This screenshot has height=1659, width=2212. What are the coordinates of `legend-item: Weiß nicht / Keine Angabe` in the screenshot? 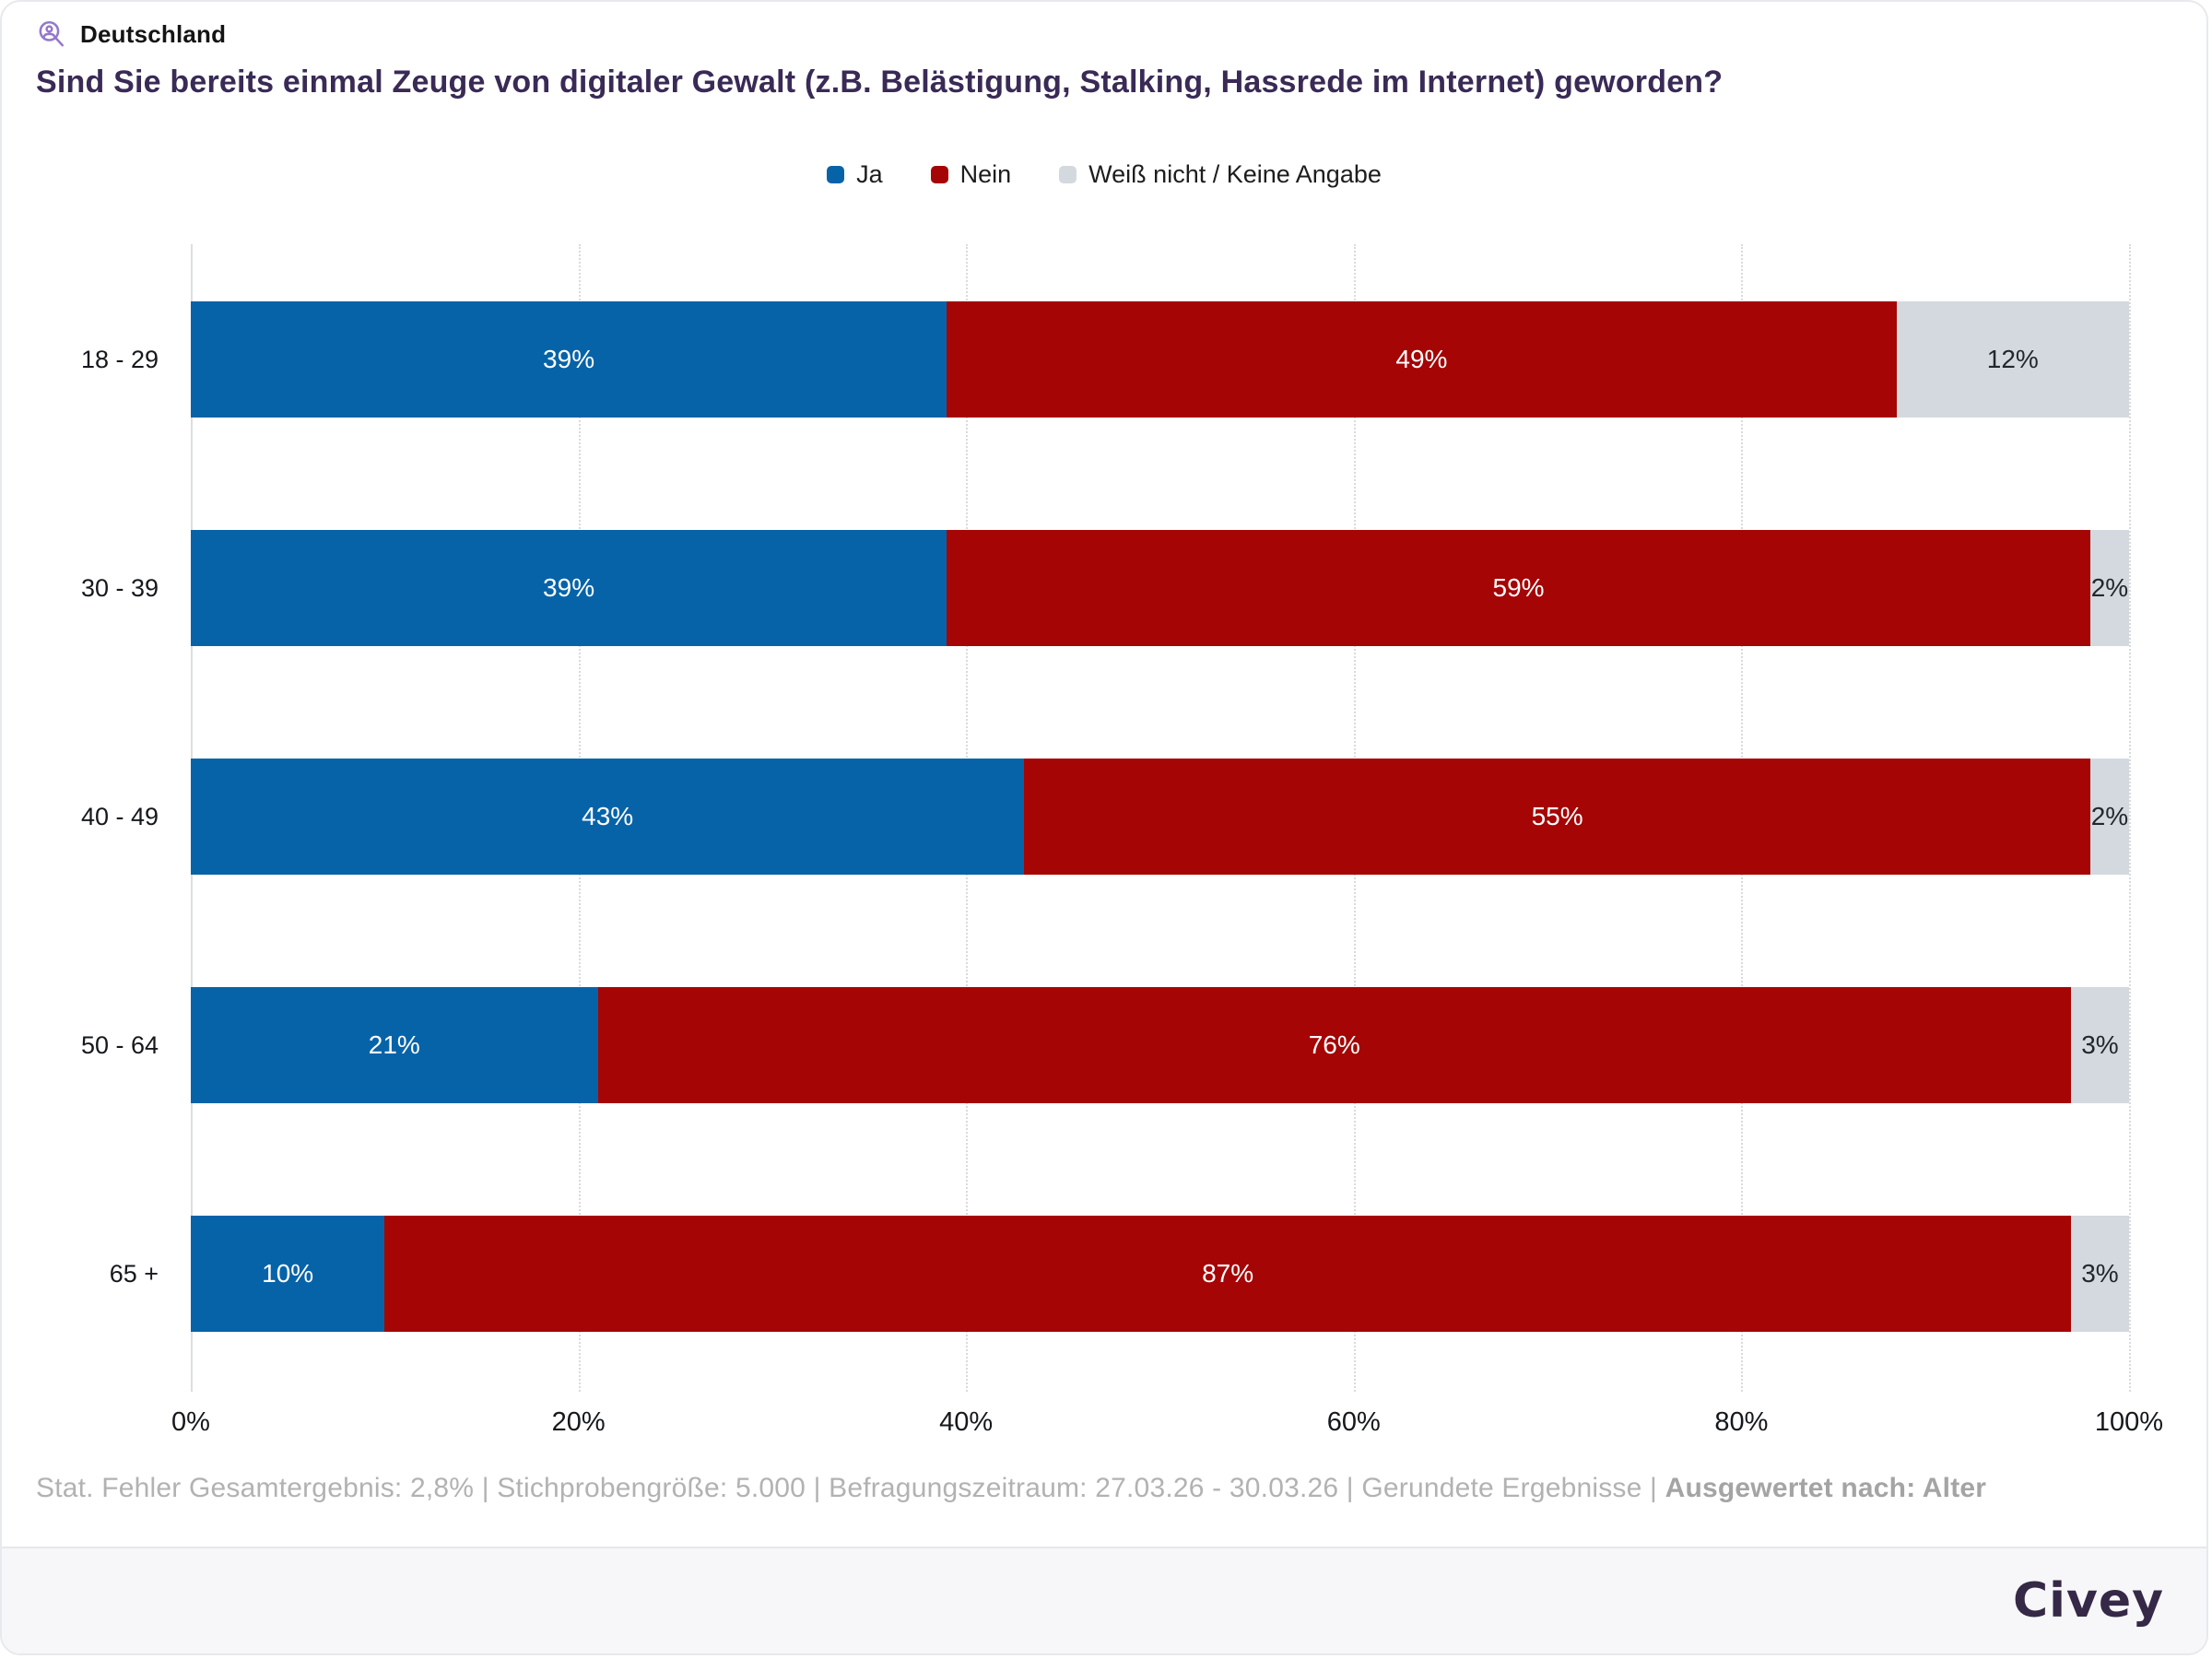 It's located at (1220, 174).